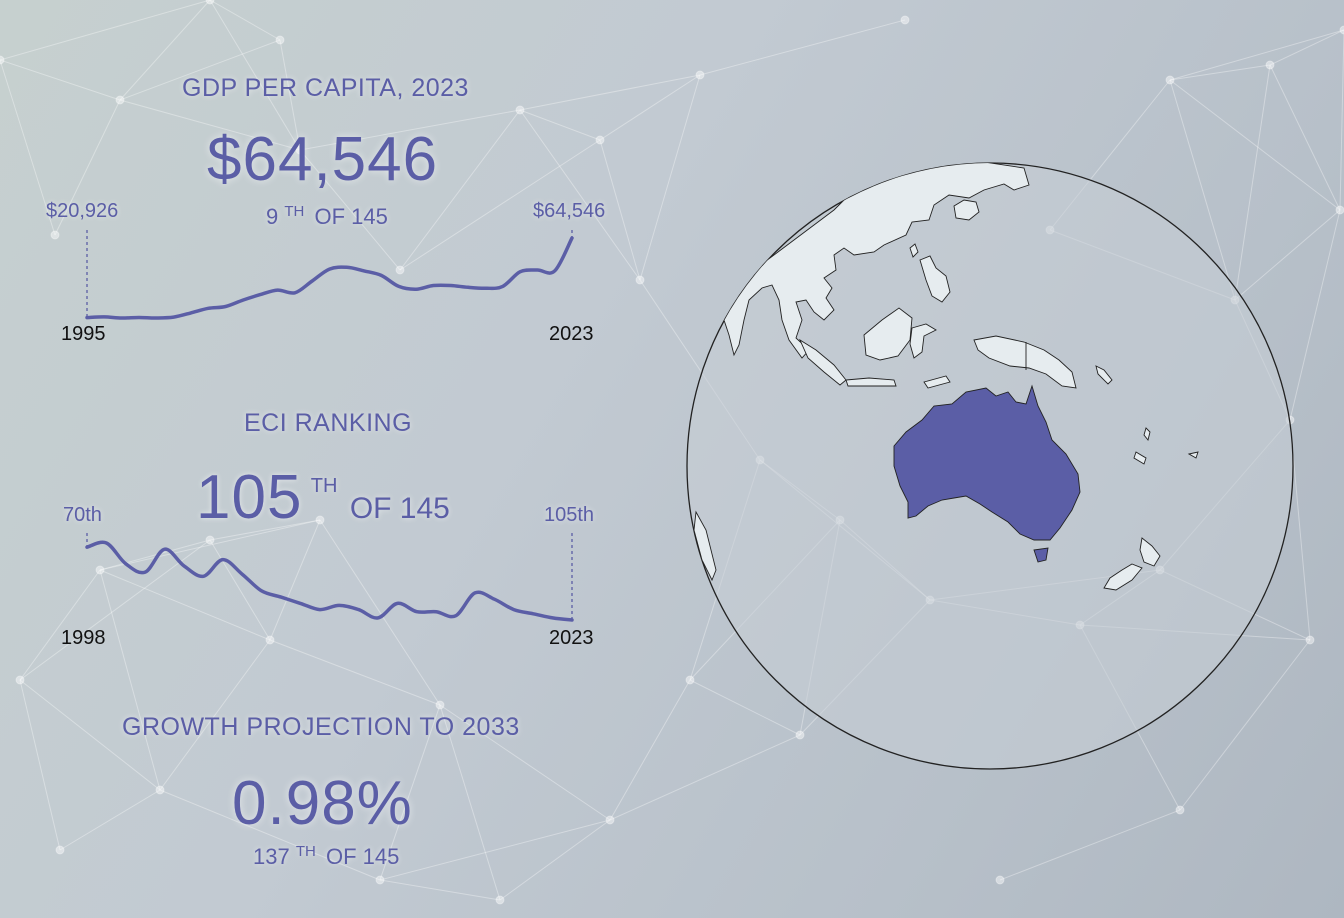 This screenshot has width=1344, height=918. Describe the element at coordinates (888, 334) in the screenshot. I see `borneo-island` at that location.